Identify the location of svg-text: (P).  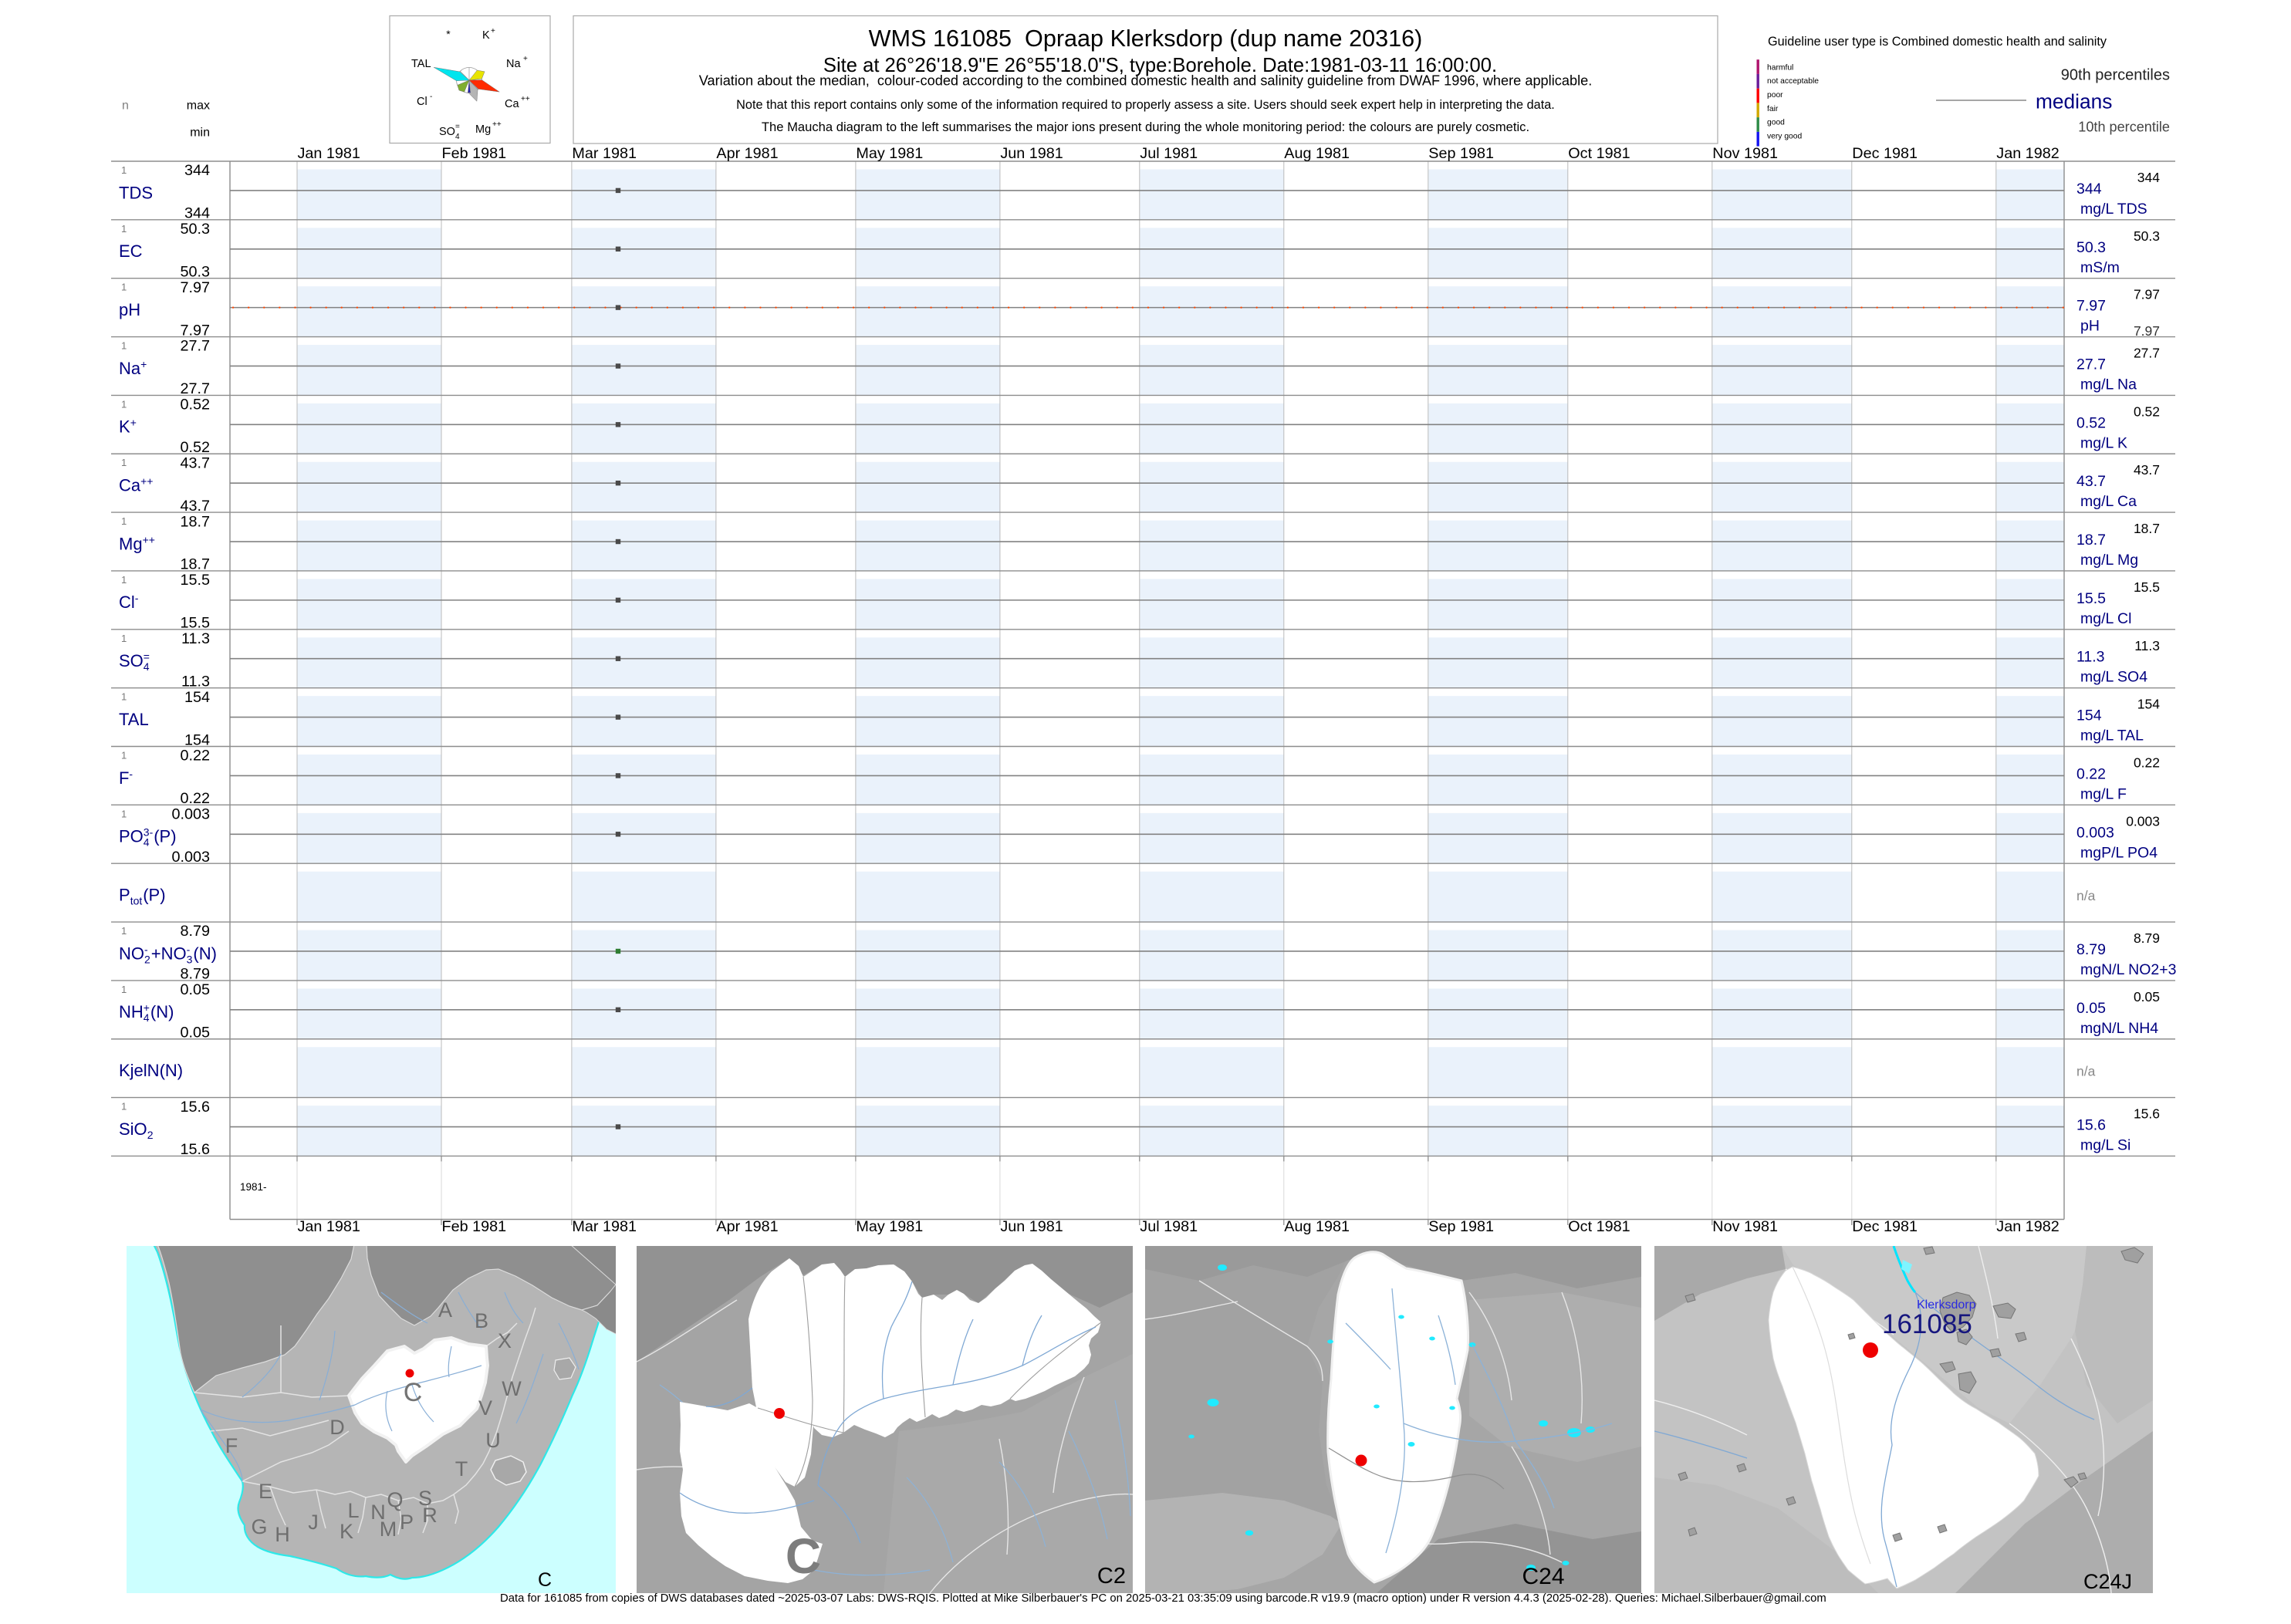
(154, 895).